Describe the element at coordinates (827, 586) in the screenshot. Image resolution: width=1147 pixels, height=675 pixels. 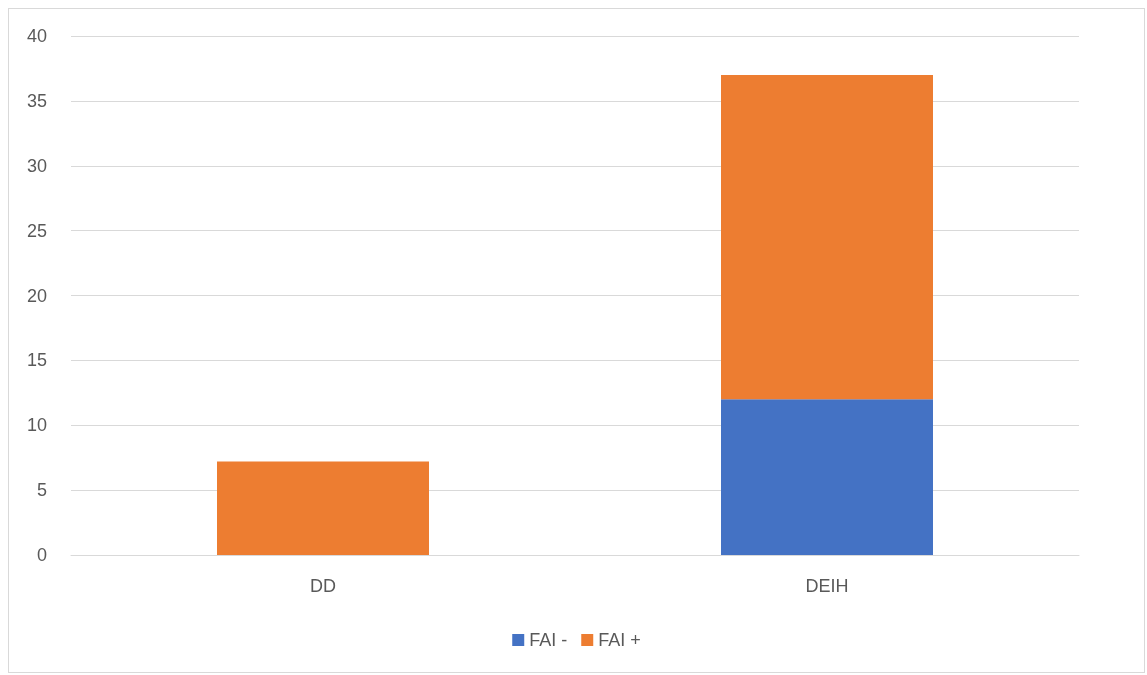
I see `x-tick-label: DEIH` at that location.